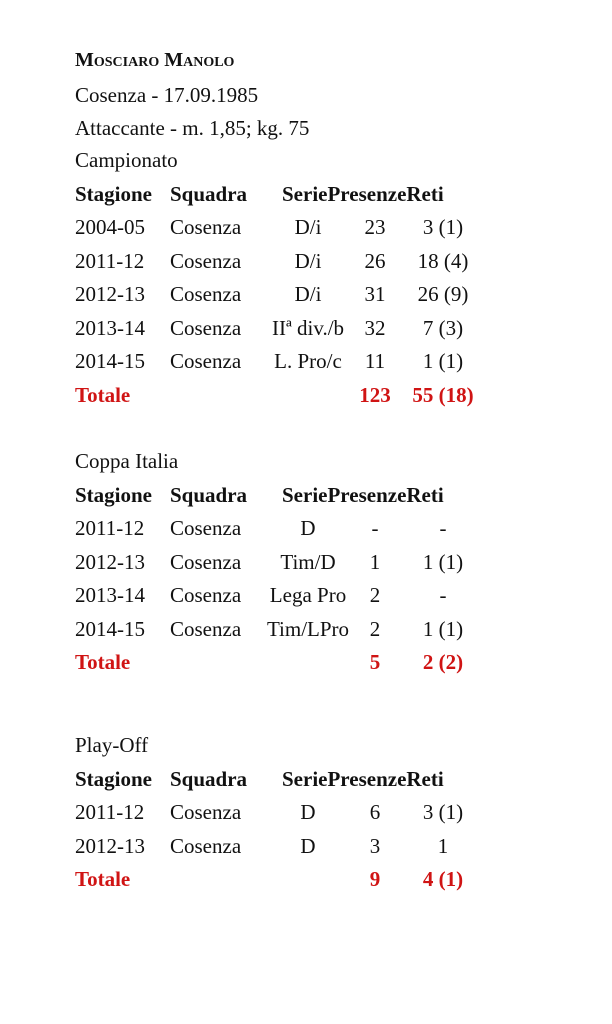  What do you see at coordinates (167, 95) in the screenshot?
I see `player-birth: Cosenza - 17.09.1985` at bounding box center [167, 95].